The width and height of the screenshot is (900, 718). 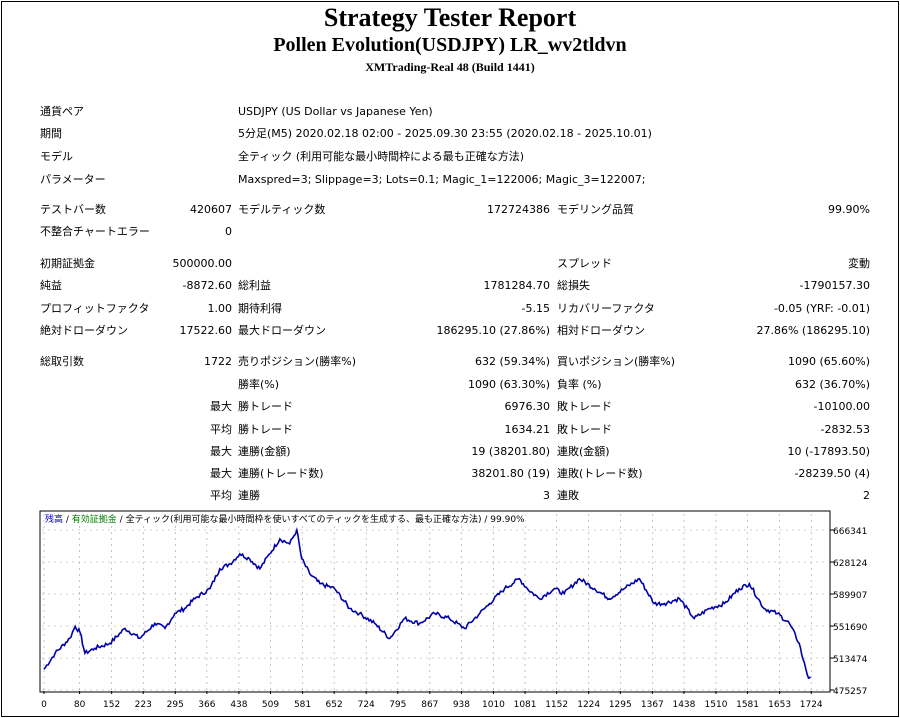 What do you see at coordinates (546, 495) in the screenshot?
I see `stat-value: 3` at bounding box center [546, 495].